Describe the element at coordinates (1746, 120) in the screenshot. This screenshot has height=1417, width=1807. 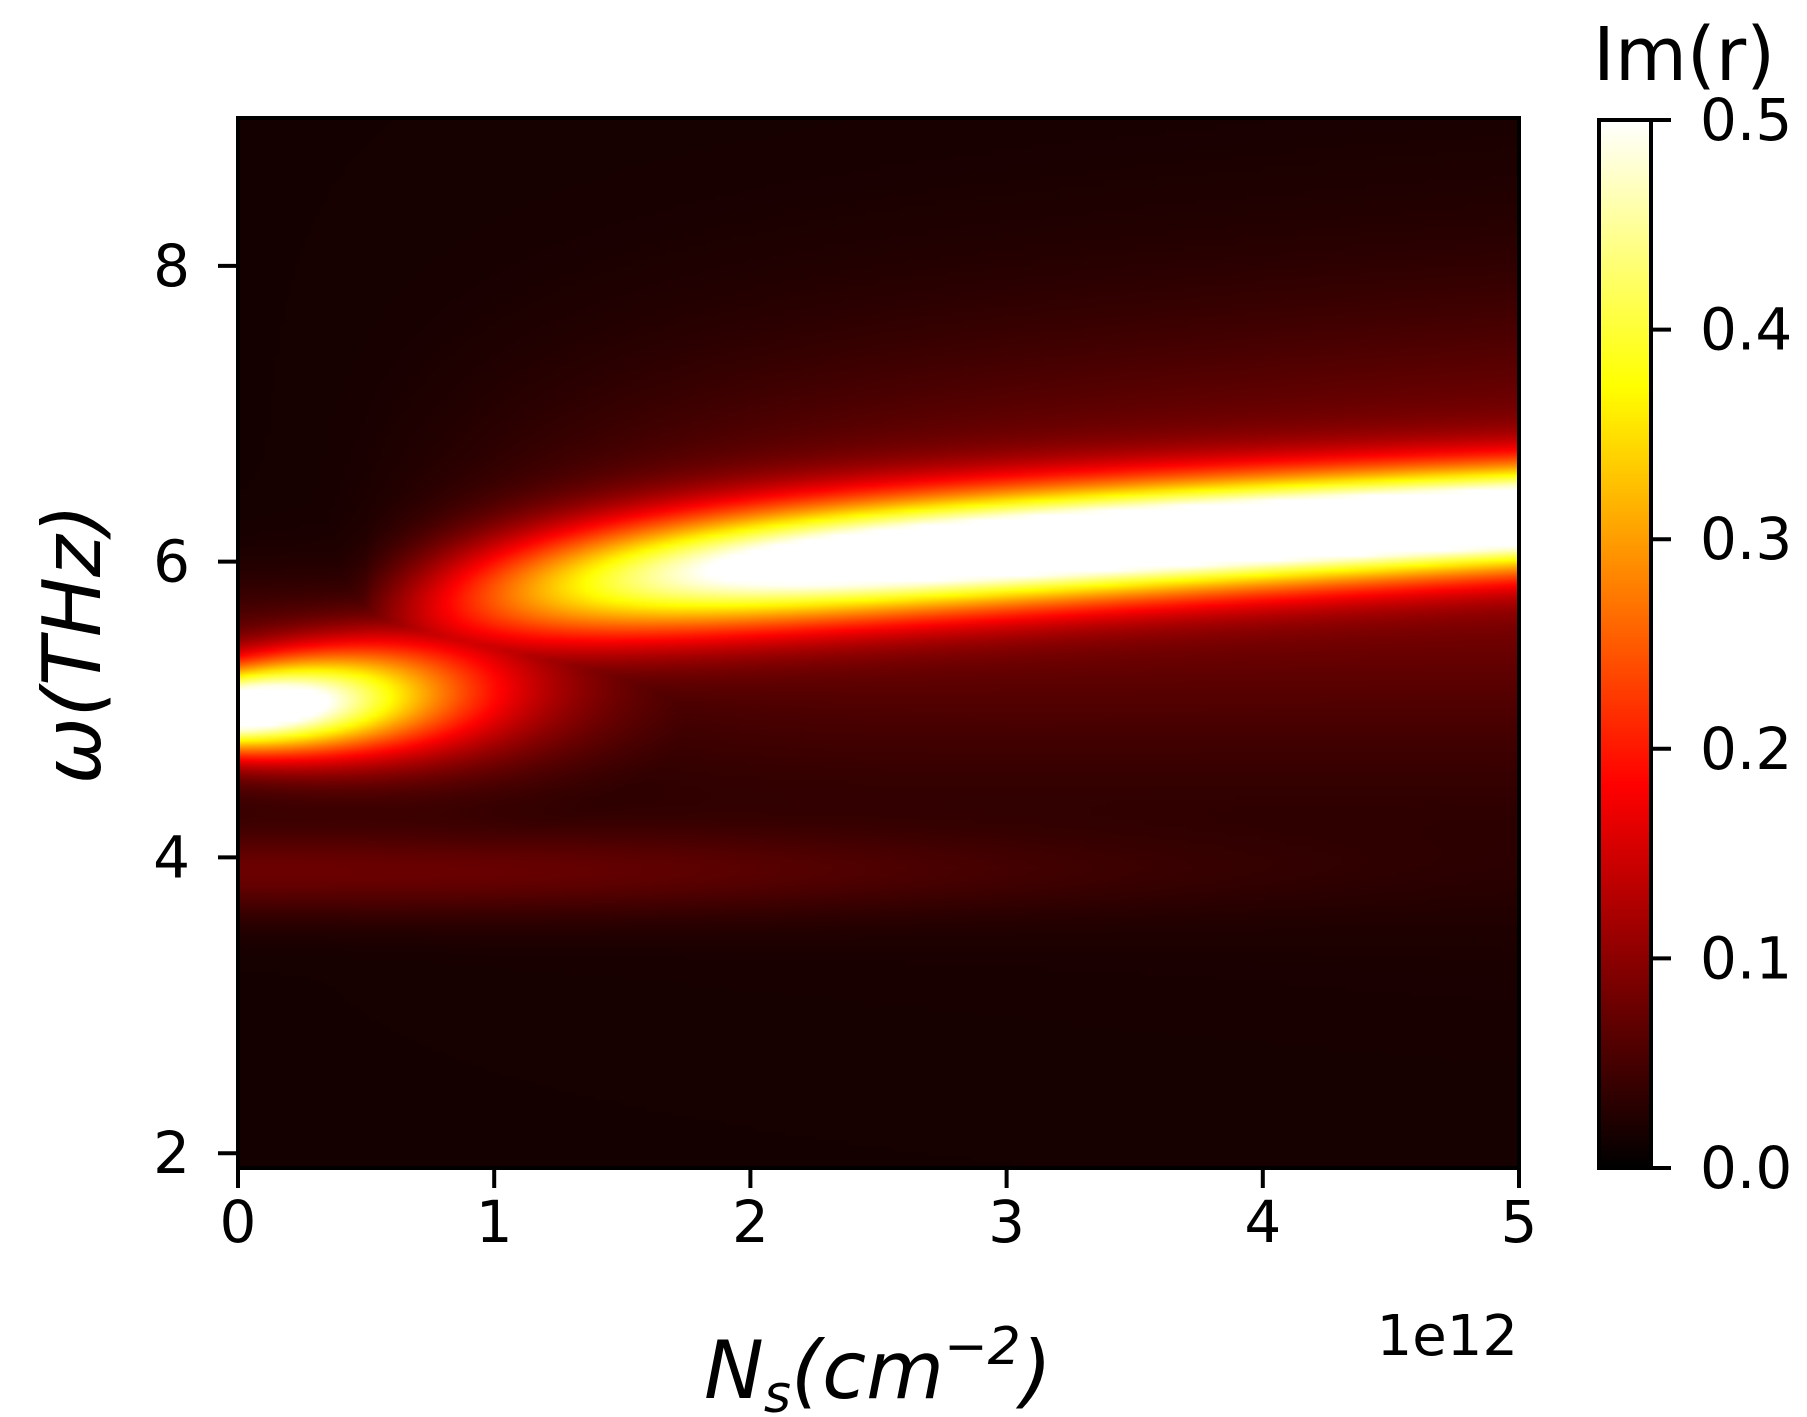
I see `colorbar-tick-label: 0.5` at that location.